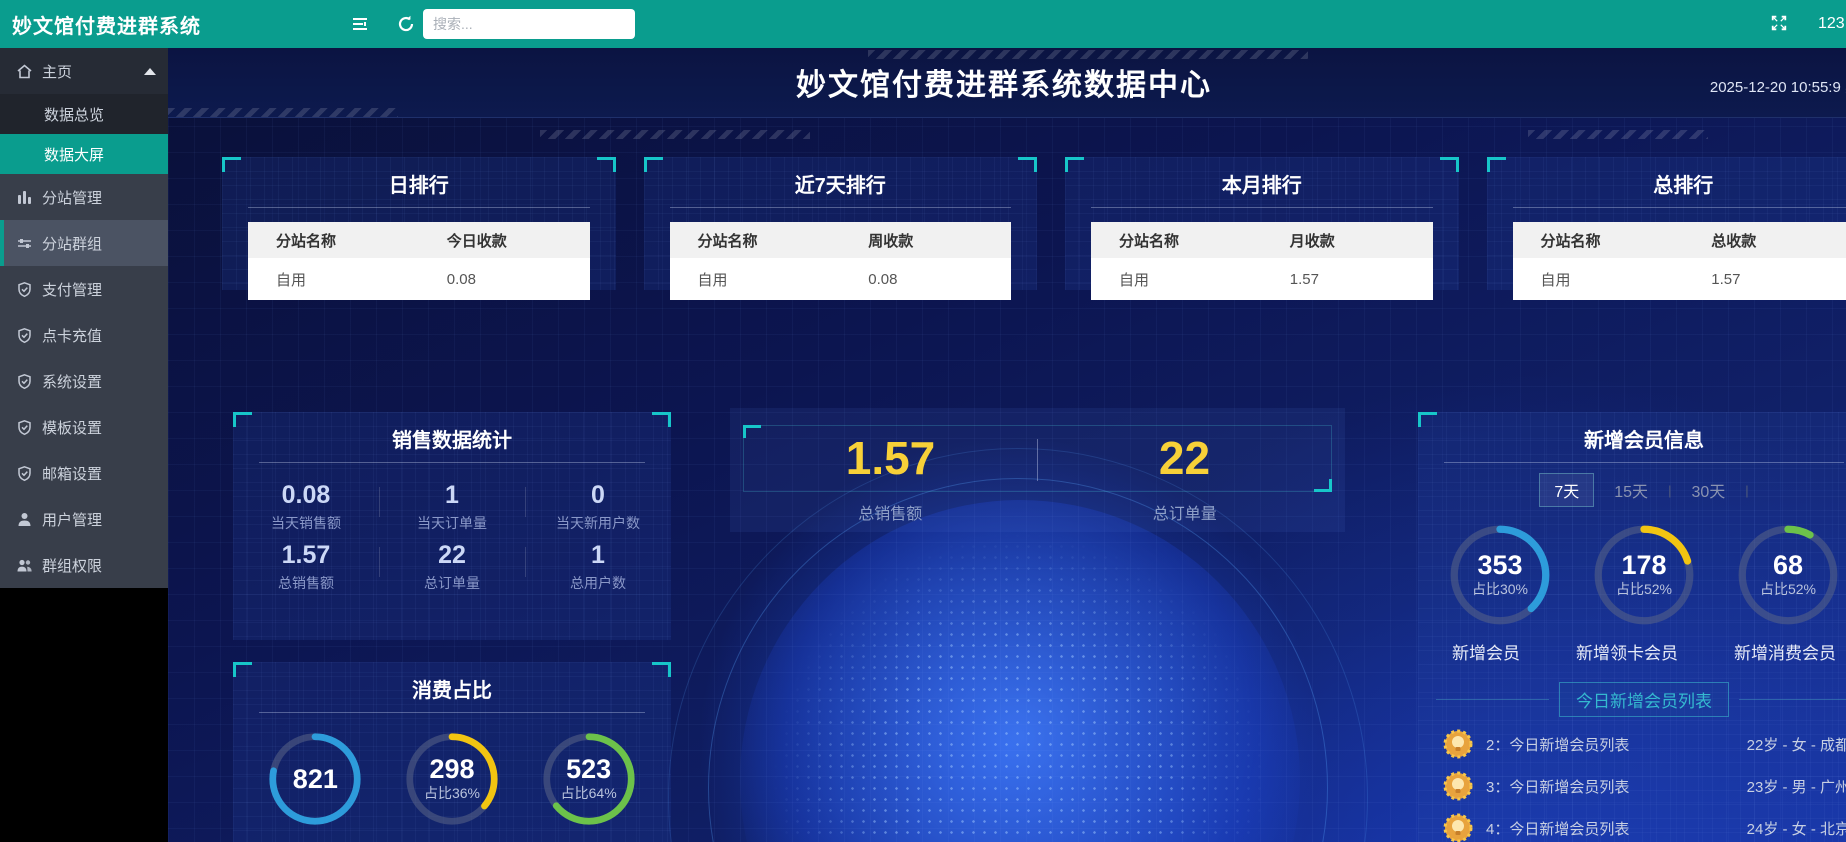 The height and width of the screenshot is (842, 1846). Describe the element at coordinates (84, 154) in the screenshot. I see `sidebar-item-data-screen: 数据大屏` at that location.